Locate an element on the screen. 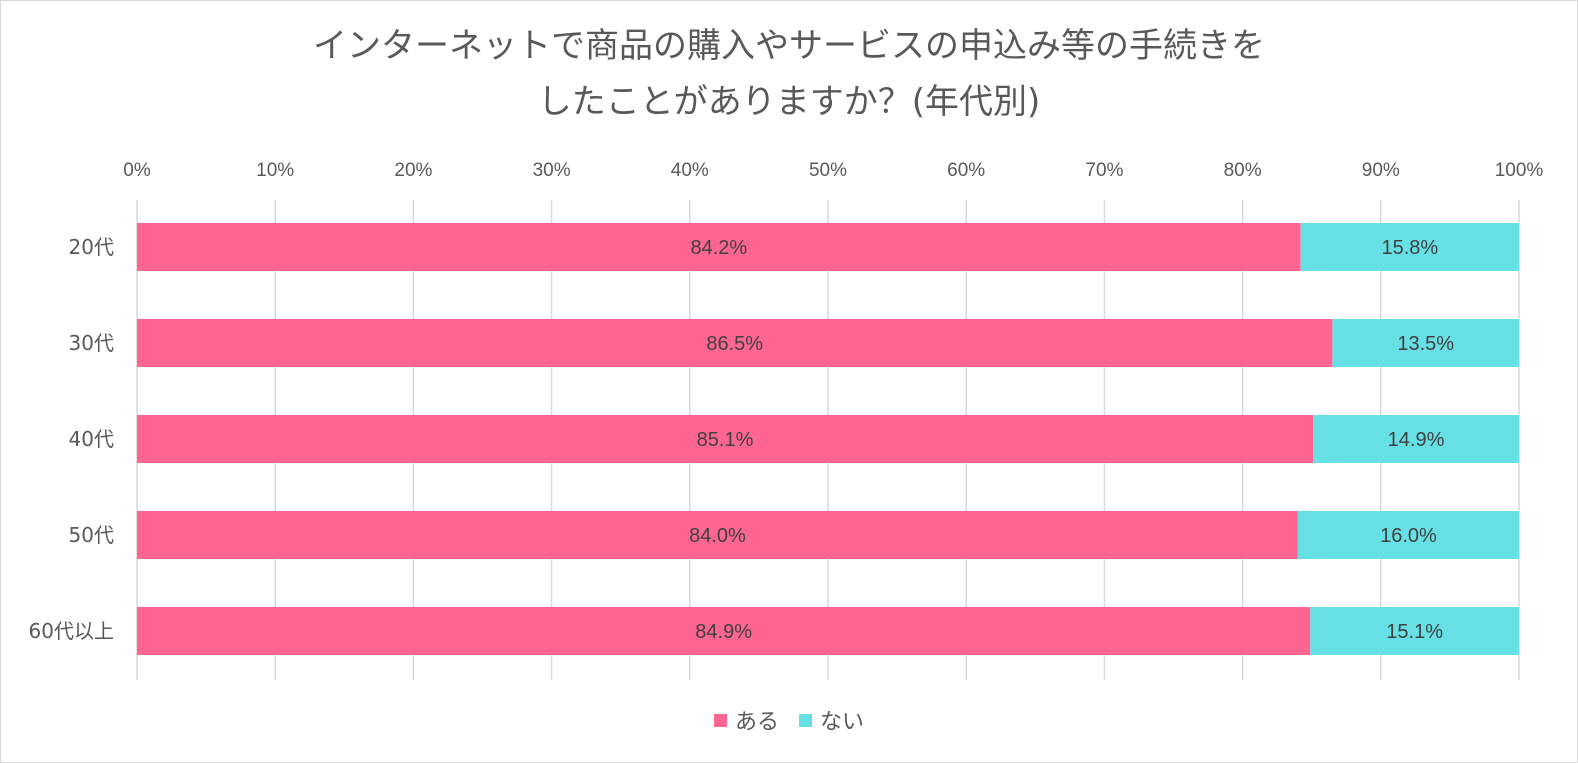 This screenshot has height=763, width=1578. data-label: 84.0% is located at coordinates (717, 536).